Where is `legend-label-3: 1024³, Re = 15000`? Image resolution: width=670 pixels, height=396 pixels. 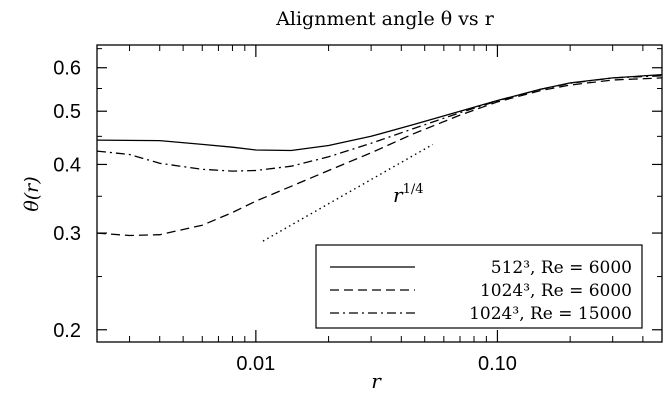
legend-label-3: 1024³, Re = 15000 is located at coordinates (550, 314).